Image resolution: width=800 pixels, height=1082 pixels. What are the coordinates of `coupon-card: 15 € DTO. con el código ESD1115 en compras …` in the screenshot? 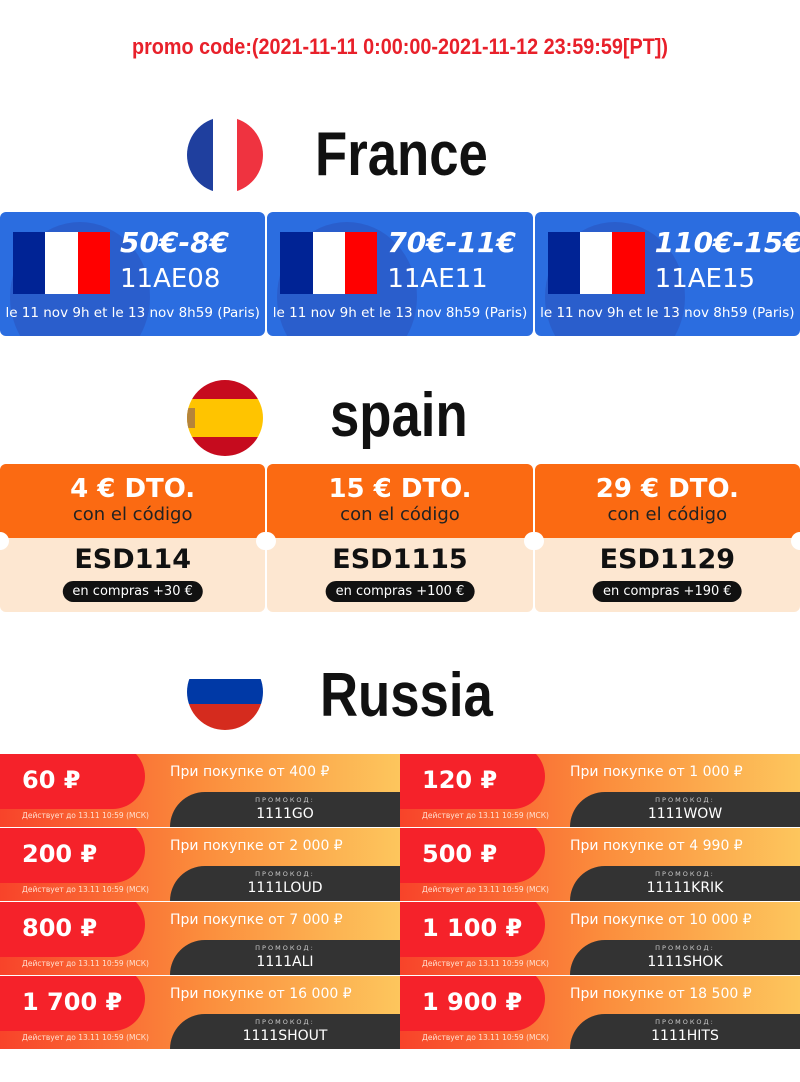 It's located at (400, 538).